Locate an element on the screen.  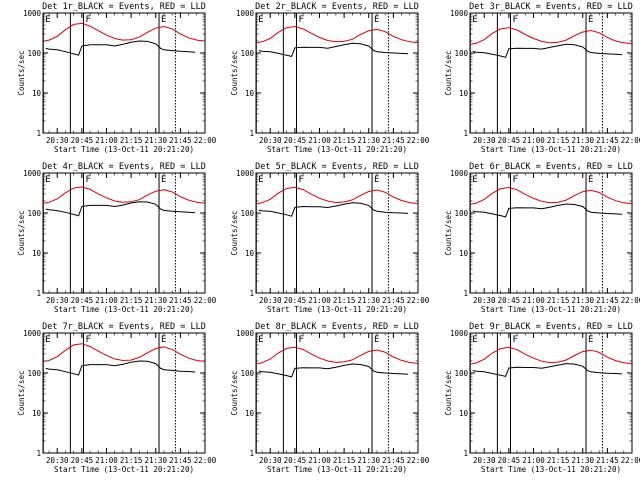
chart-title: Det 7r_BLACK = Events, RED = LLD is located at coordinates (124, 327).